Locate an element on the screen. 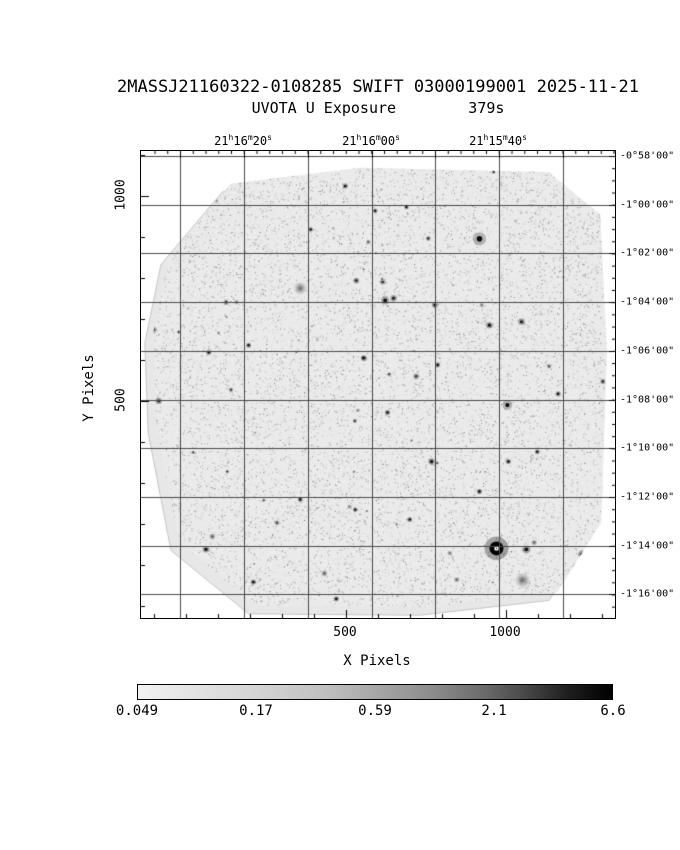 The height and width of the screenshot is (850, 680). y-axis-title: Y Pixels is located at coordinates (89, 388).